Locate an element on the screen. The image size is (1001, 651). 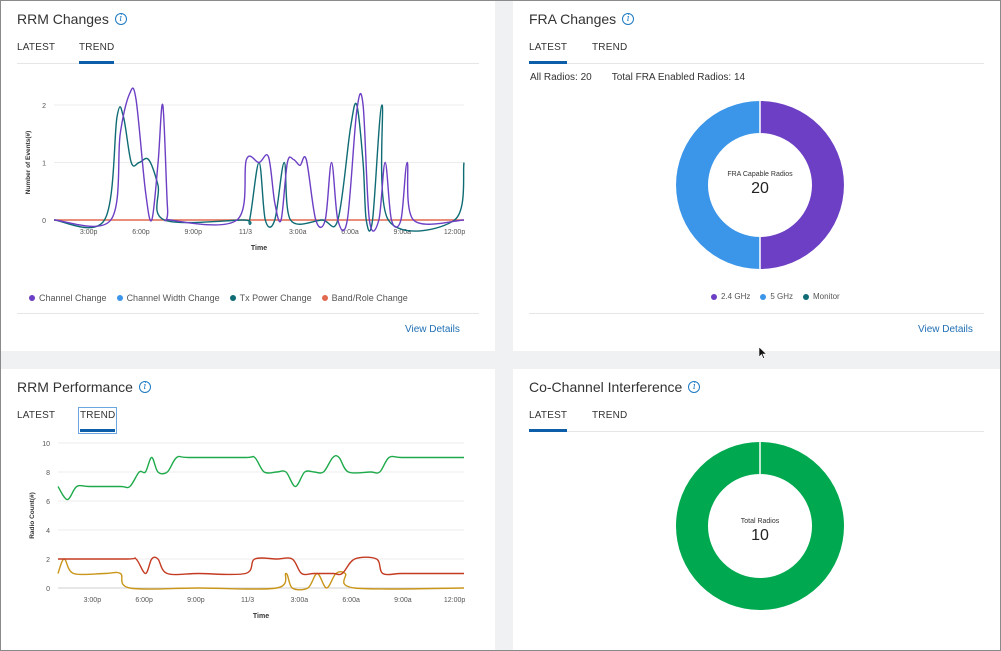
legend-label: 2.4 GHz is located at coordinates (736, 296).